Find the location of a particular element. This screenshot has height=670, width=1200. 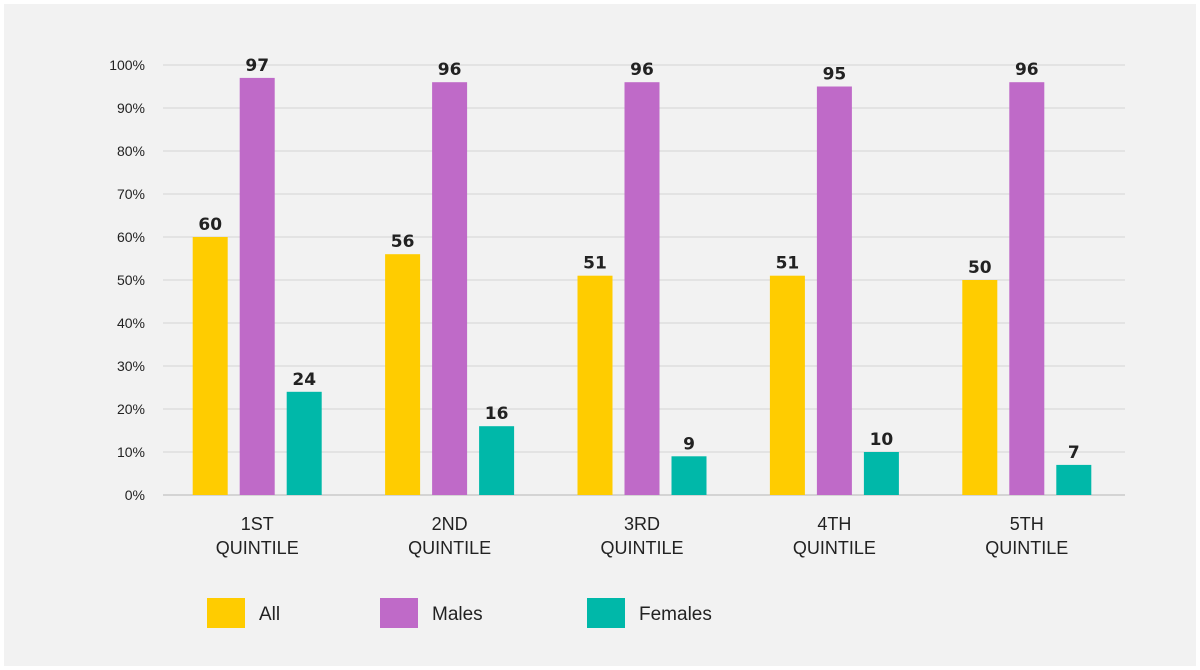

y-tick-label: 100% is located at coordinates (127, 65).